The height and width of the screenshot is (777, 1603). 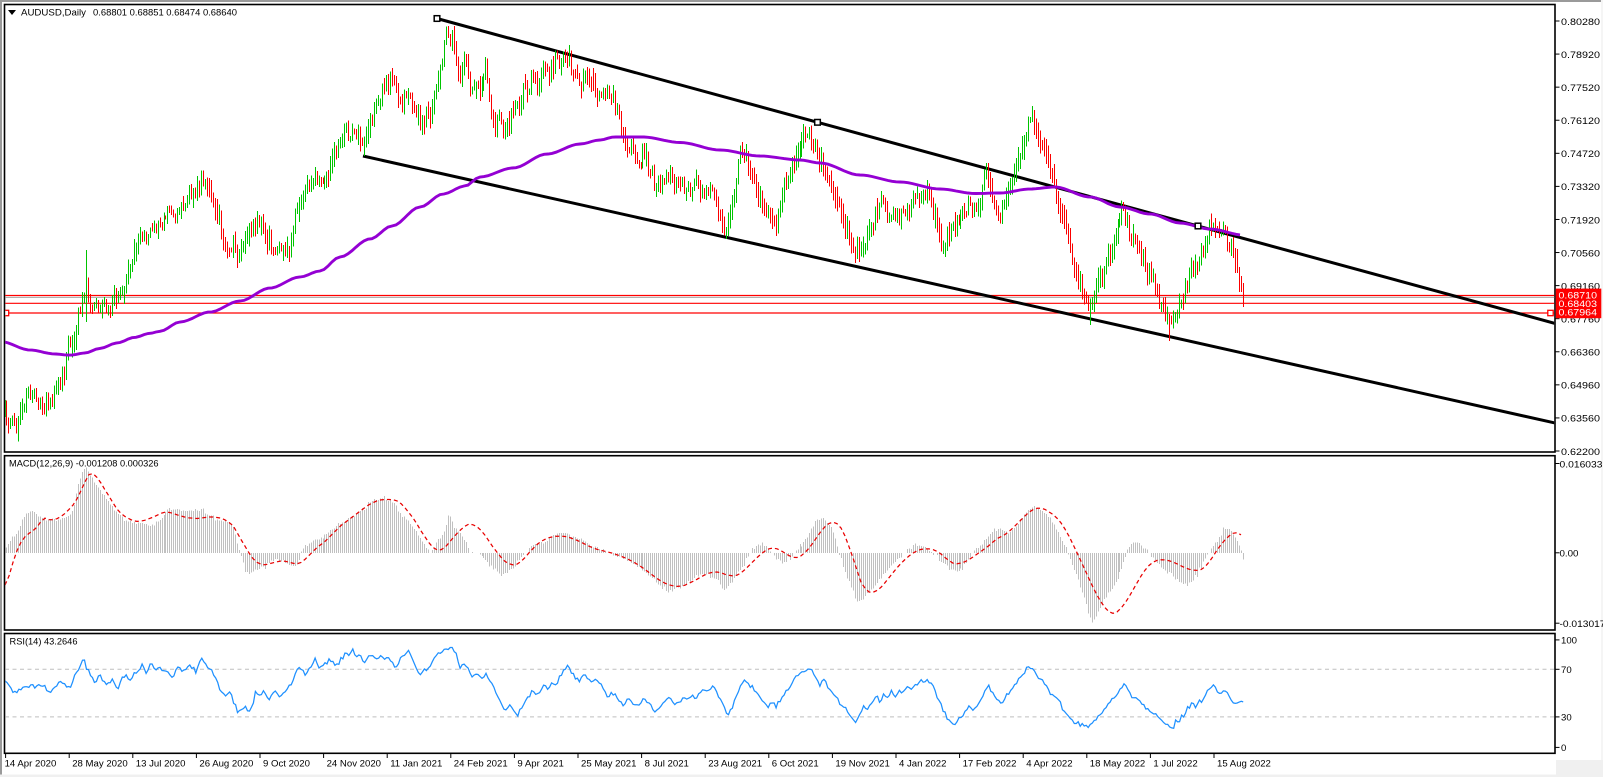 I want to click on svg-text: 24 Feb 2021, so click(x=481, y=764).